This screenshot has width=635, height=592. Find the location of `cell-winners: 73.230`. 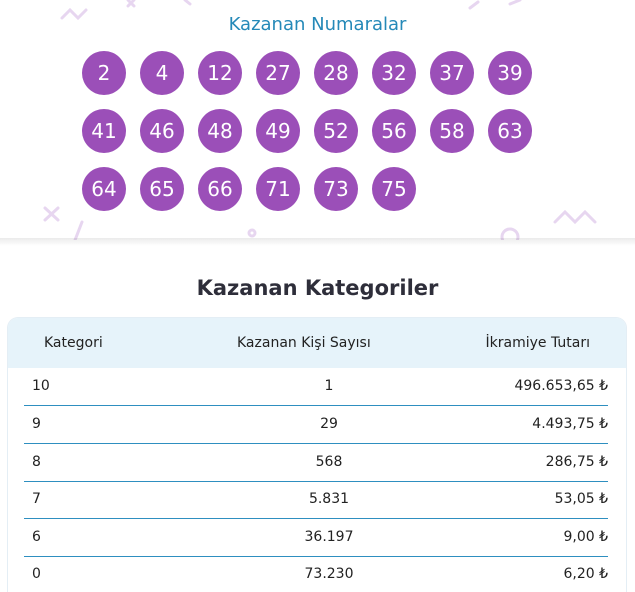

cell-winners: 73.230 is located at coordinates (329, 574).